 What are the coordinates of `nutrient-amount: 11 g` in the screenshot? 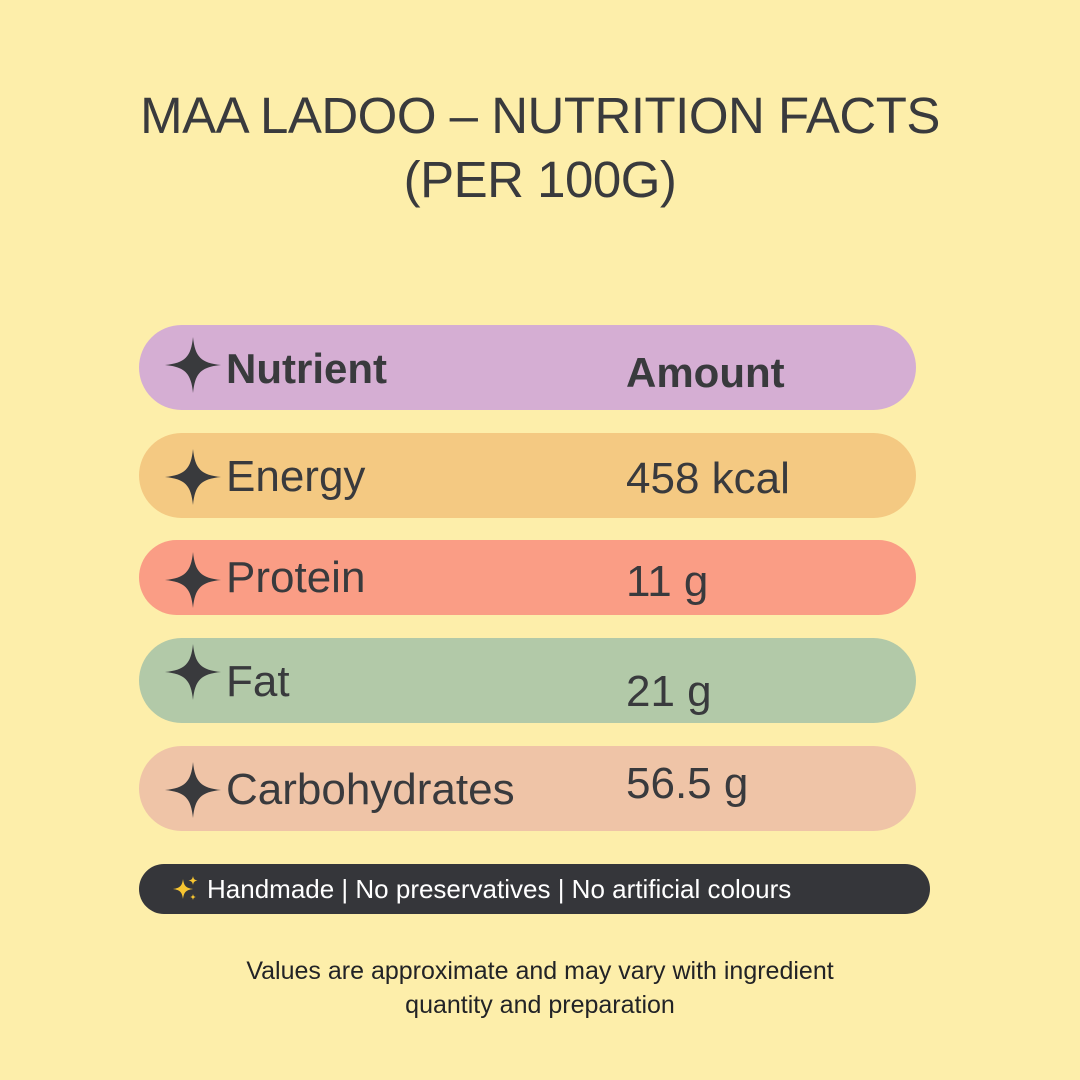 It's located at (667, 581).